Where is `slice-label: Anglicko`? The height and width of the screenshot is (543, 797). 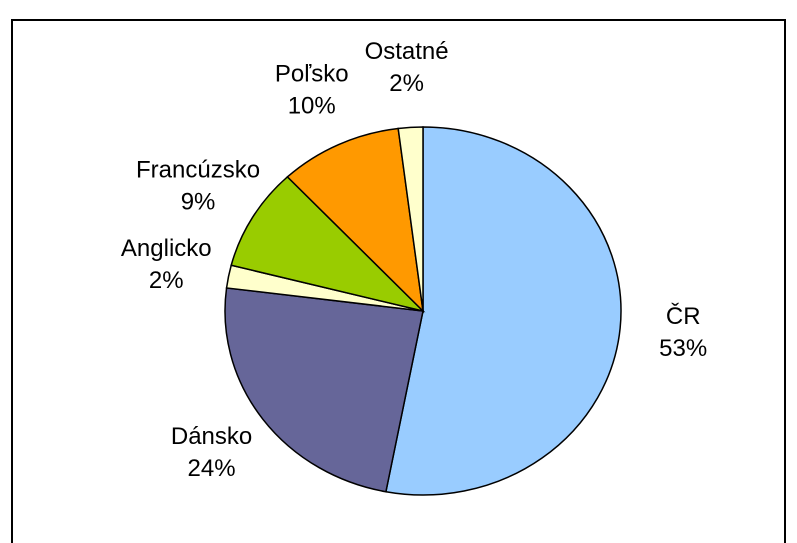 slice-label: Anglicko is located at coordinates (166, 248).